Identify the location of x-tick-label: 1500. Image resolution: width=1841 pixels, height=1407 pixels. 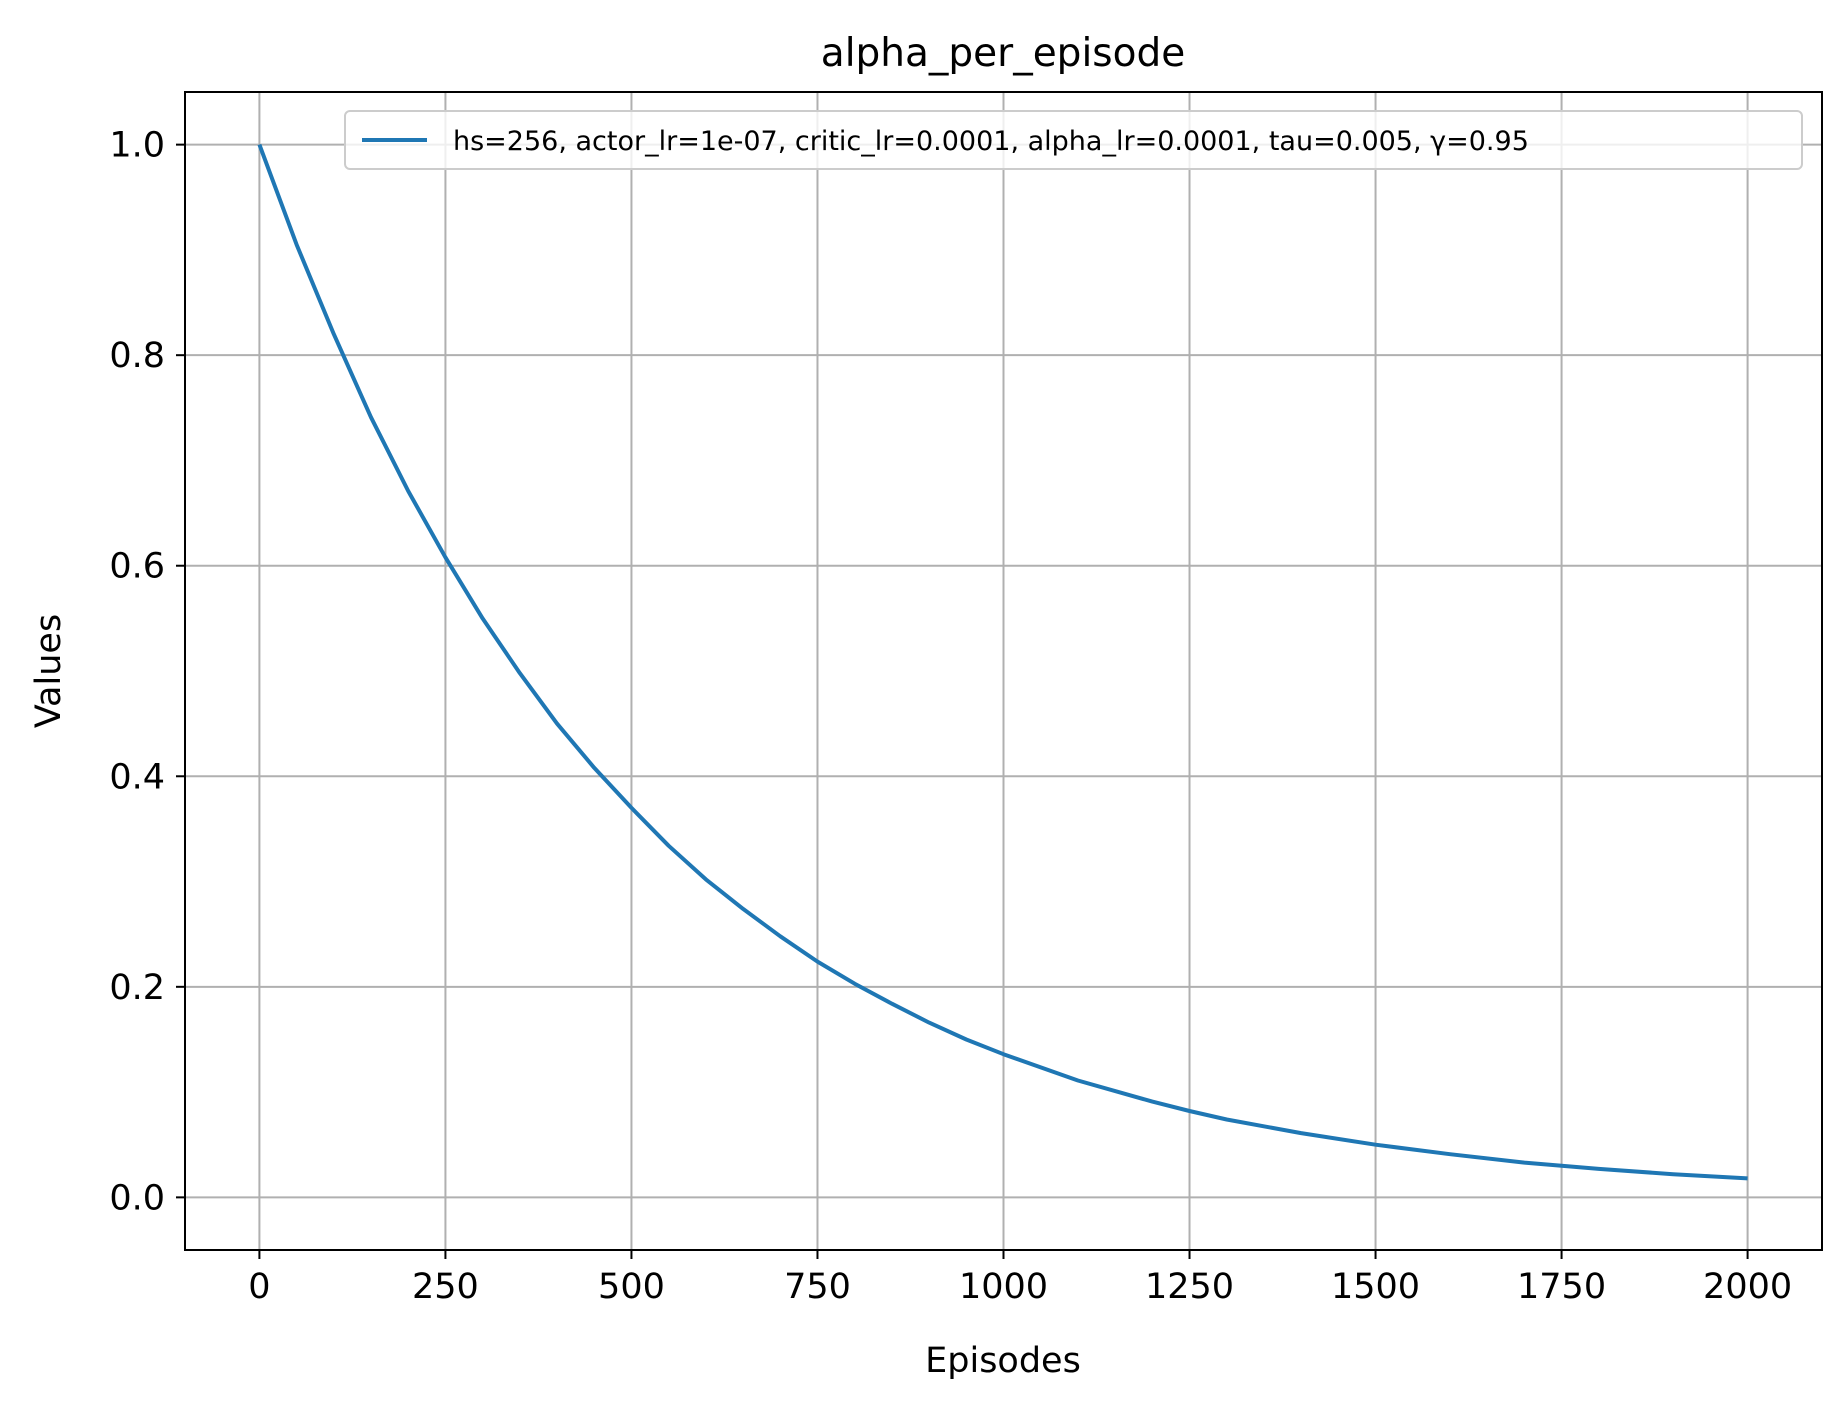
(1375, 1287).